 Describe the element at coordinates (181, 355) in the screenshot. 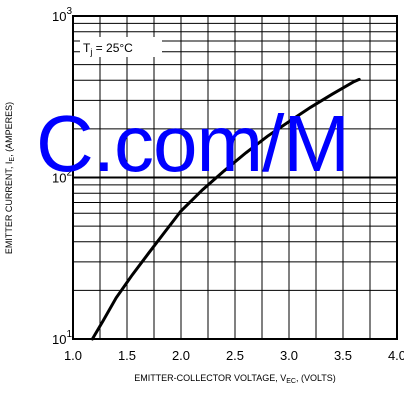

I see `x-tick-label: 2.0` at that location.